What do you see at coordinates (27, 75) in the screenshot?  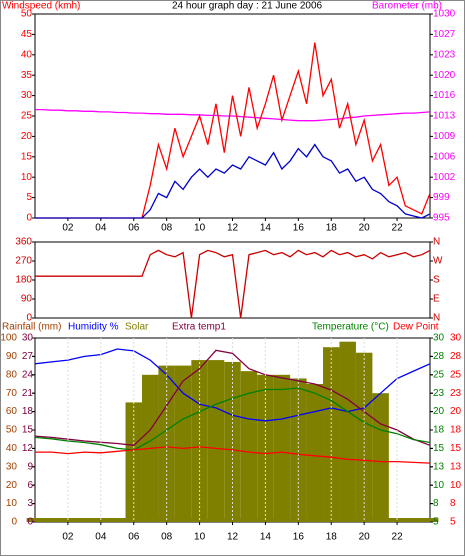 I see `y-tick-label: 35` at bounding box center [27, 75].